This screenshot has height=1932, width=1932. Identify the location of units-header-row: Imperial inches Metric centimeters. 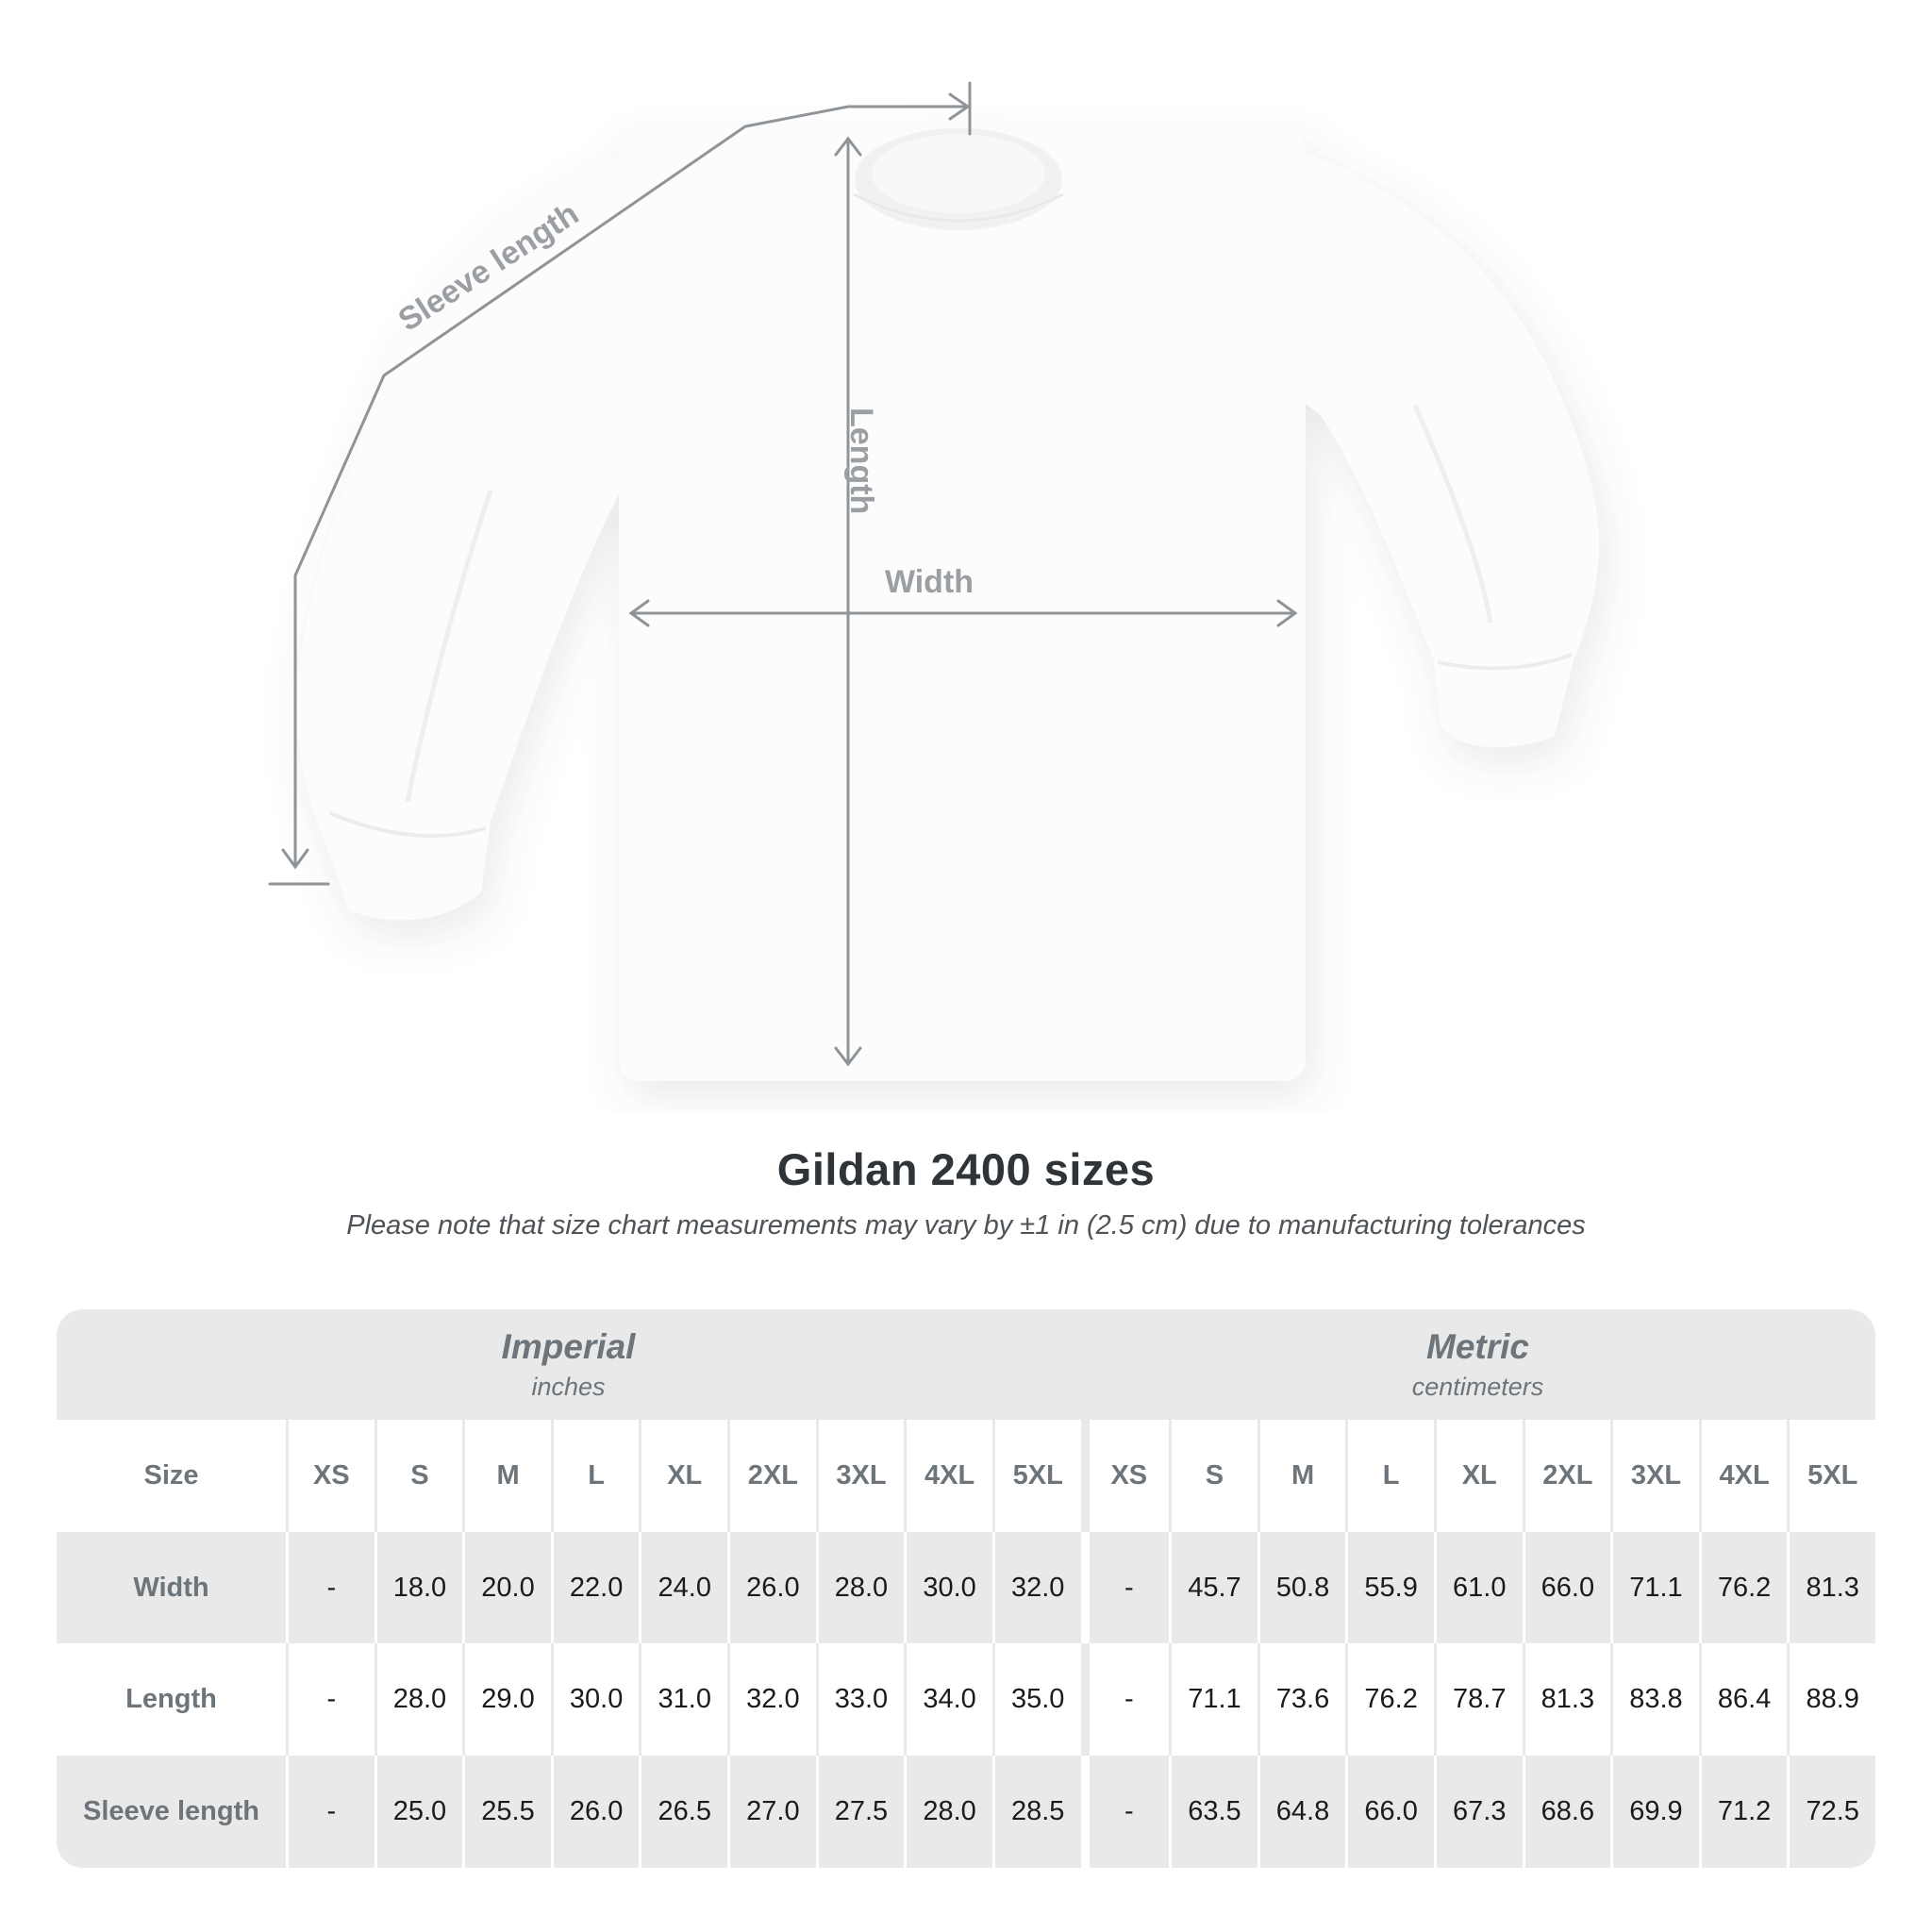
(966, 1364).